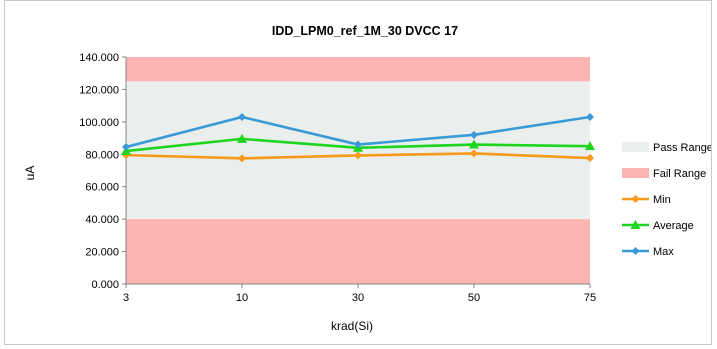 The image size is (717, 349). Describe the element at coordinates (99, 90) in the screenshot. I see `y-tick-label: 120.000` at that location.